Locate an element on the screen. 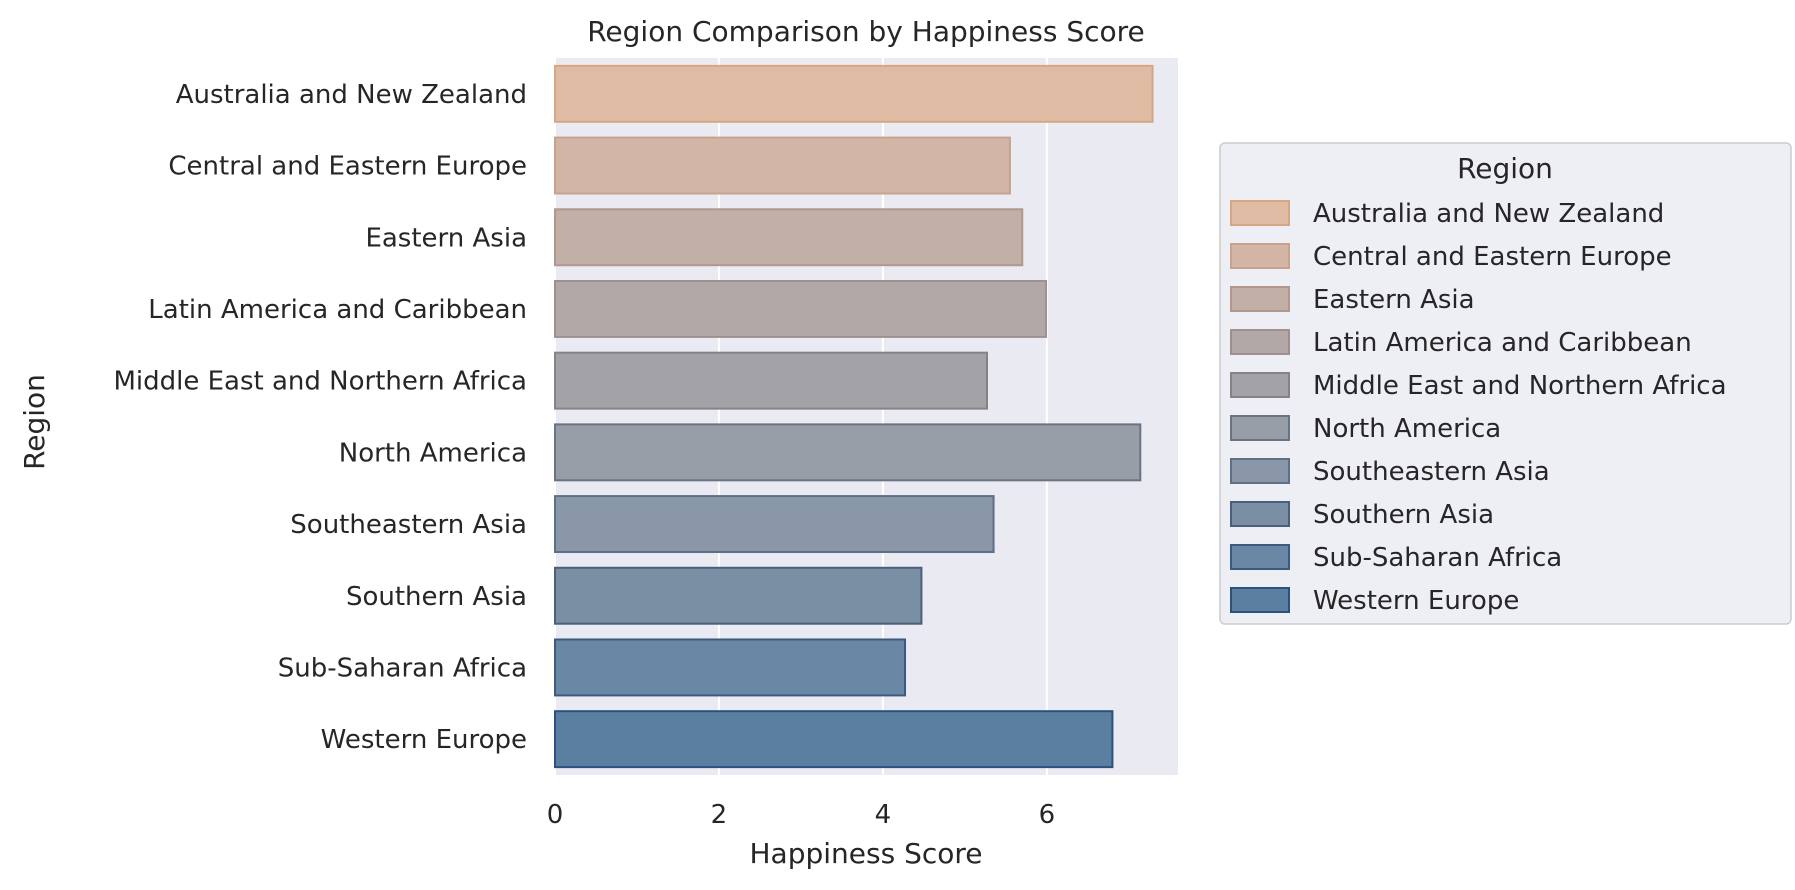 The width and height of the screenshot is (1795, 890). y-tick-label: North America is located at coordinates (433, 453).